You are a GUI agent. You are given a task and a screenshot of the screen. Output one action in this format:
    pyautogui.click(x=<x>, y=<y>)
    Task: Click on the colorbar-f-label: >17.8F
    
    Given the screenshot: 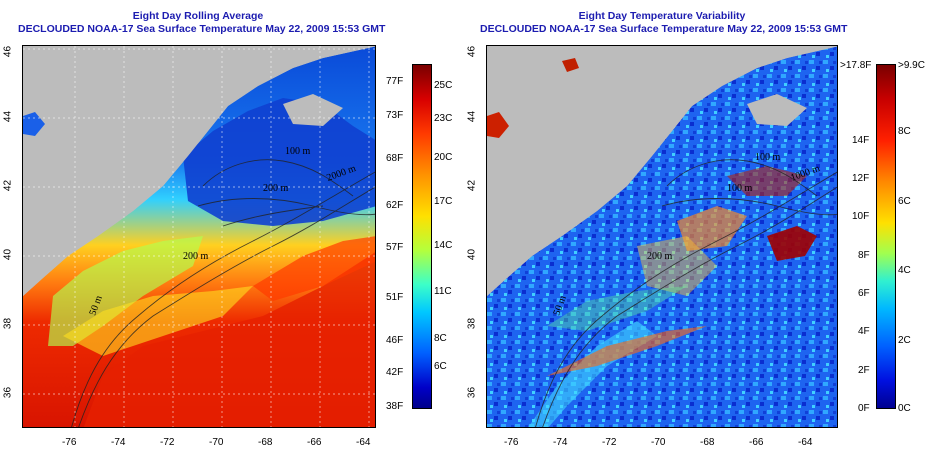 What is the action you would take?
    pyautogui.click(x=856, y=65)
    